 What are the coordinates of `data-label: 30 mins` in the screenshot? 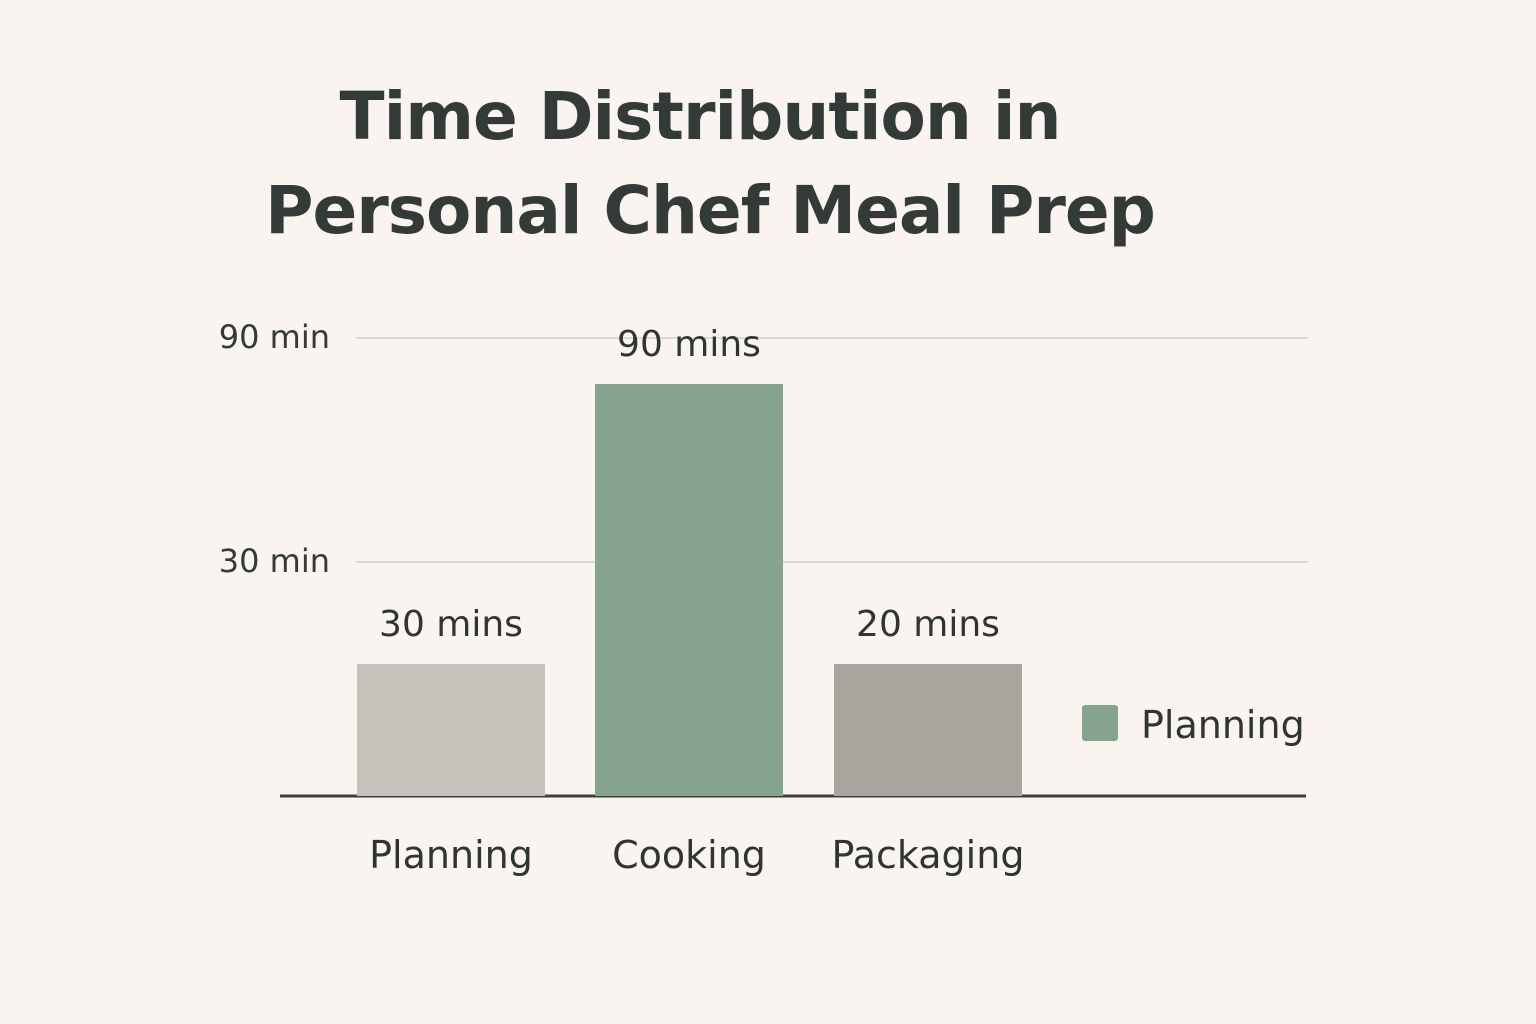 It's located at (451, 624).